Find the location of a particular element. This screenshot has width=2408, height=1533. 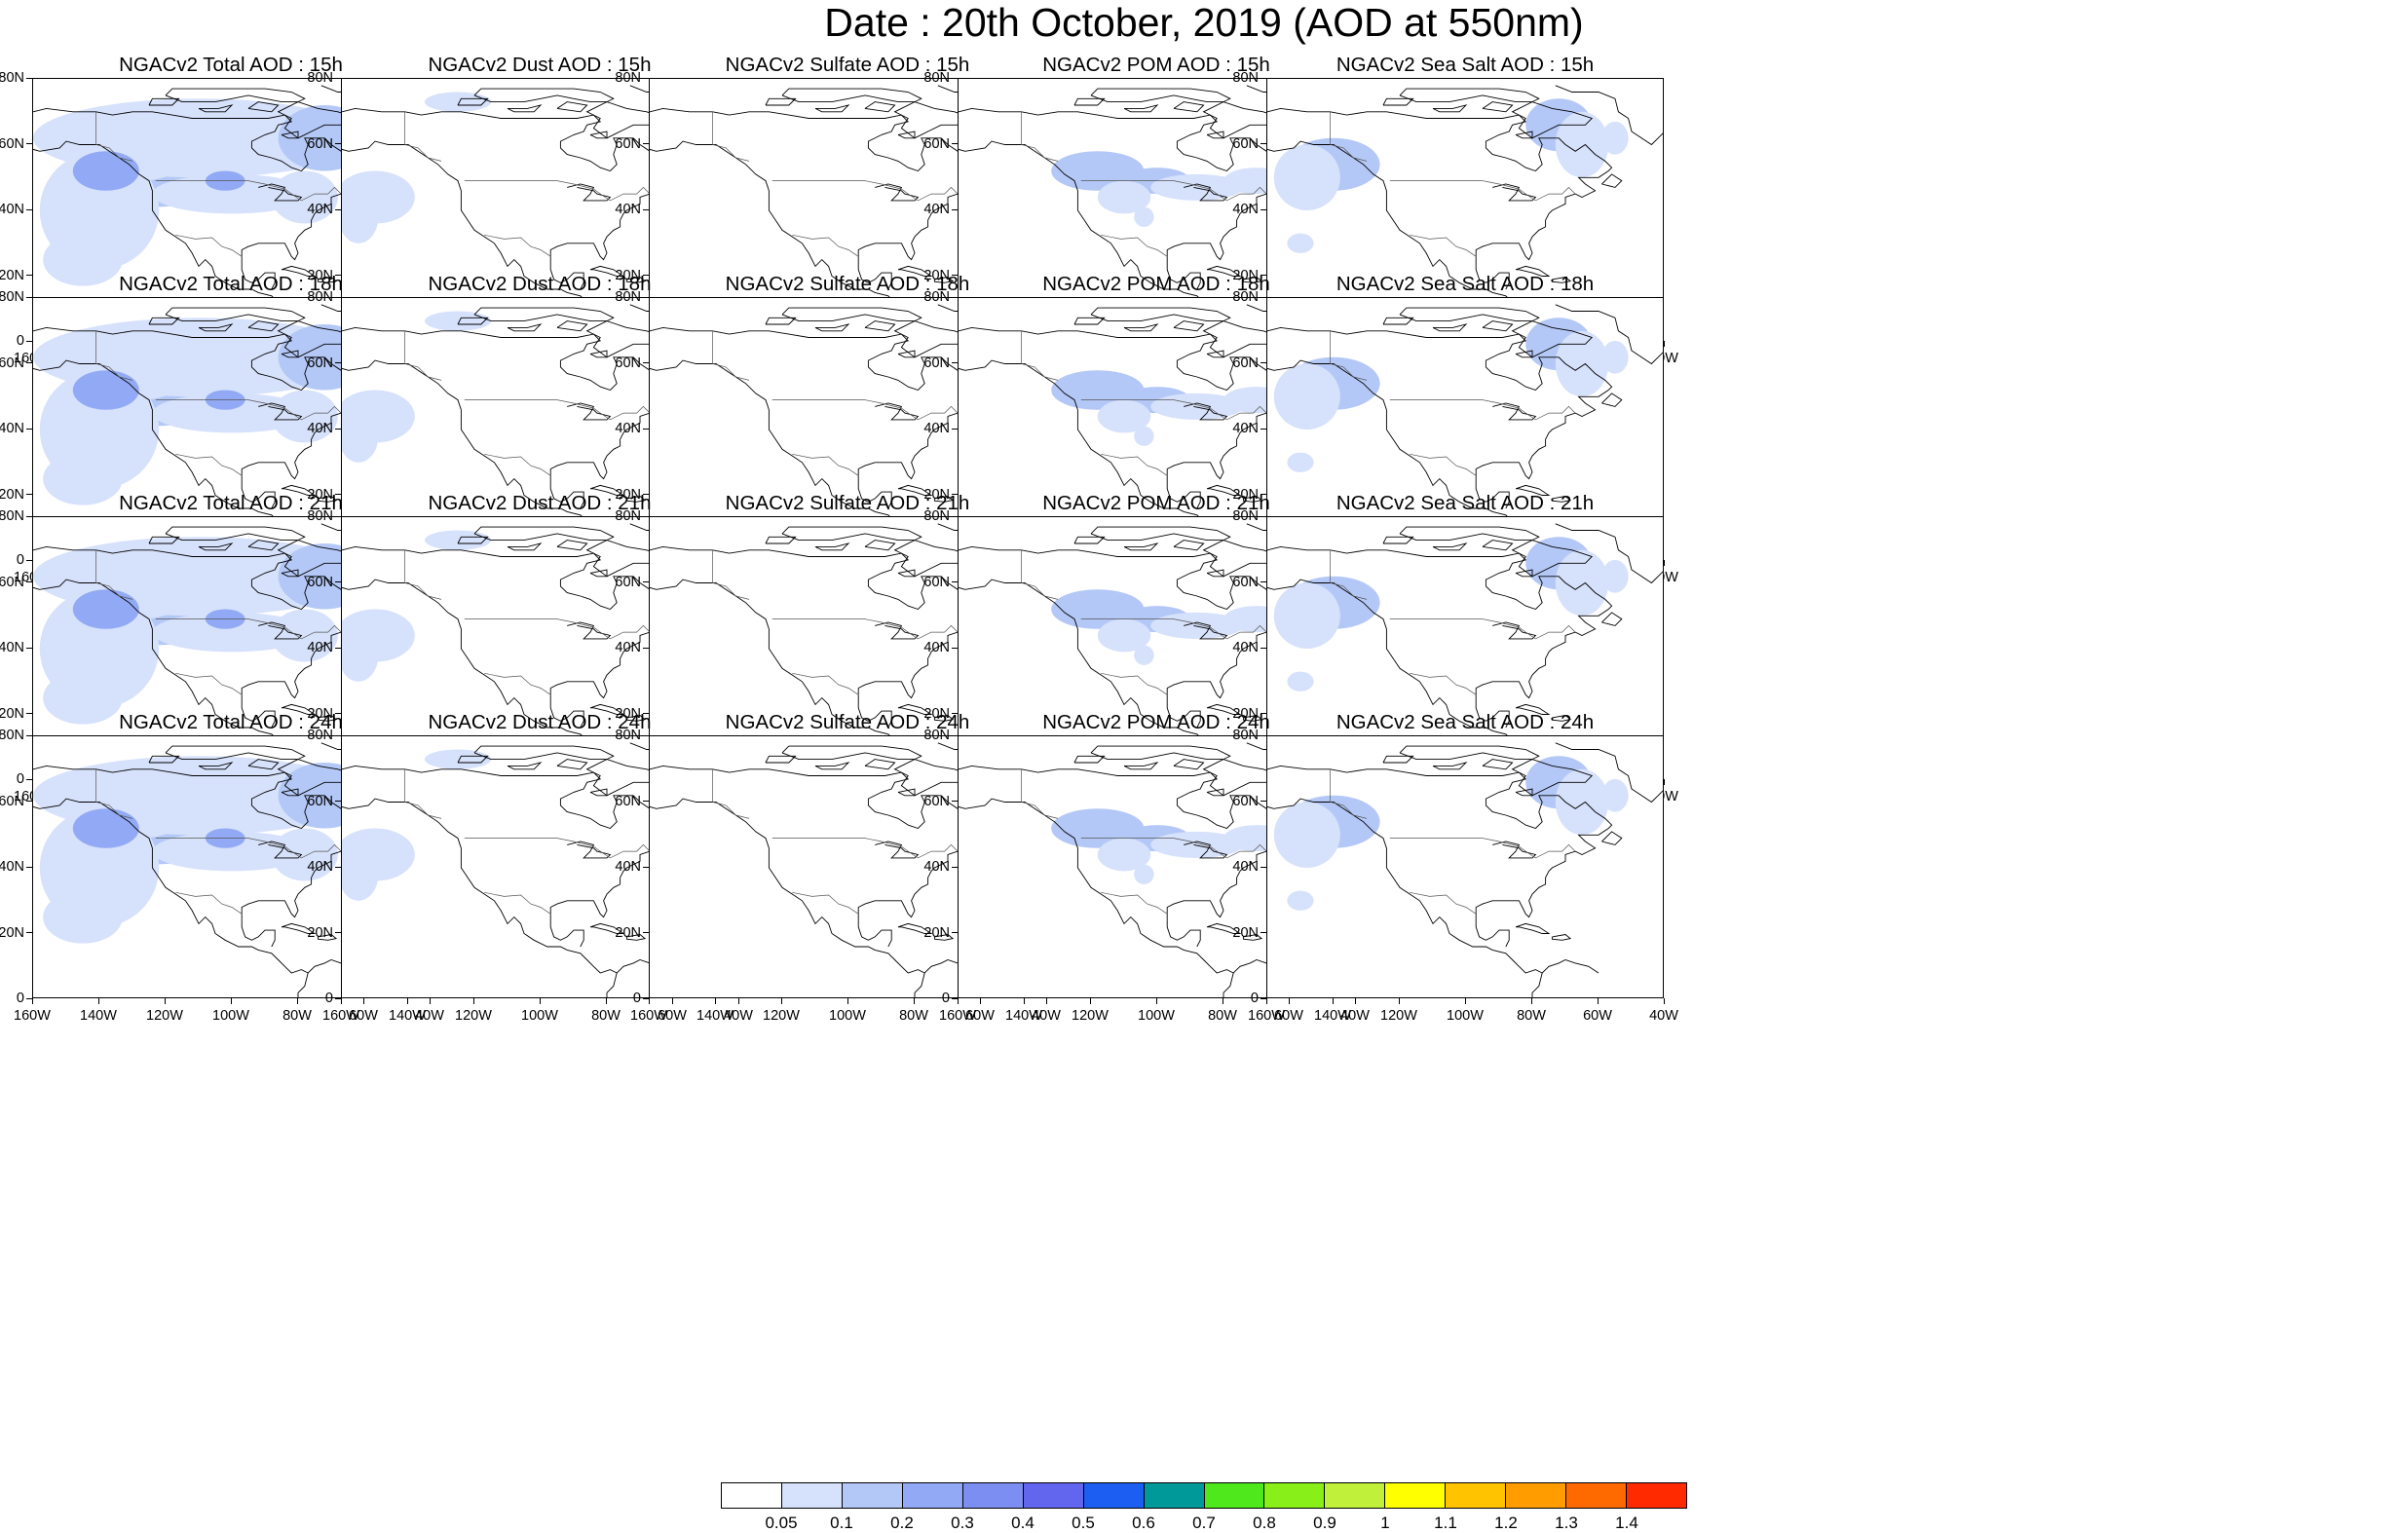

panel-title: NGACv2 POM AOD : 21h is located at coordinates (1156, 503).